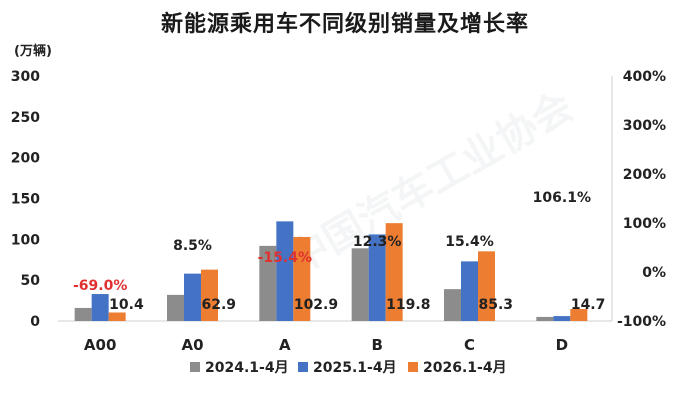 The width and height of the screenshot is (690, 401). What do you see at coordinates (25, 77) in the screenshot?
I see `y-left-tick-label: 300` at bounding box center [25, 77].